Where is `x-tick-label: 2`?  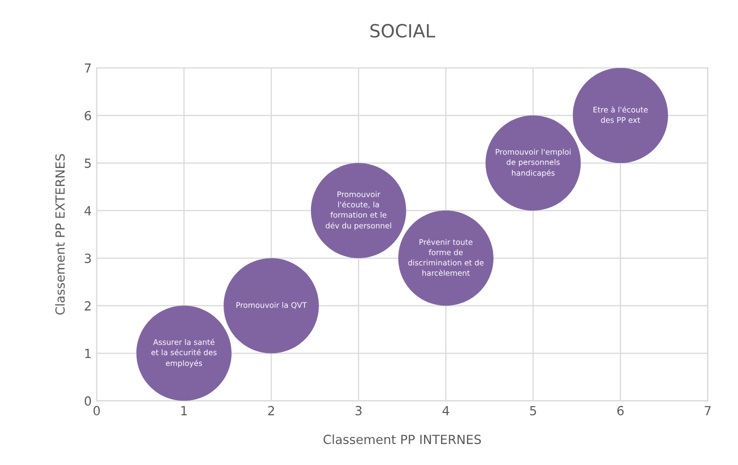
x-tick-label: 2 is located at coordinates (271, 411).